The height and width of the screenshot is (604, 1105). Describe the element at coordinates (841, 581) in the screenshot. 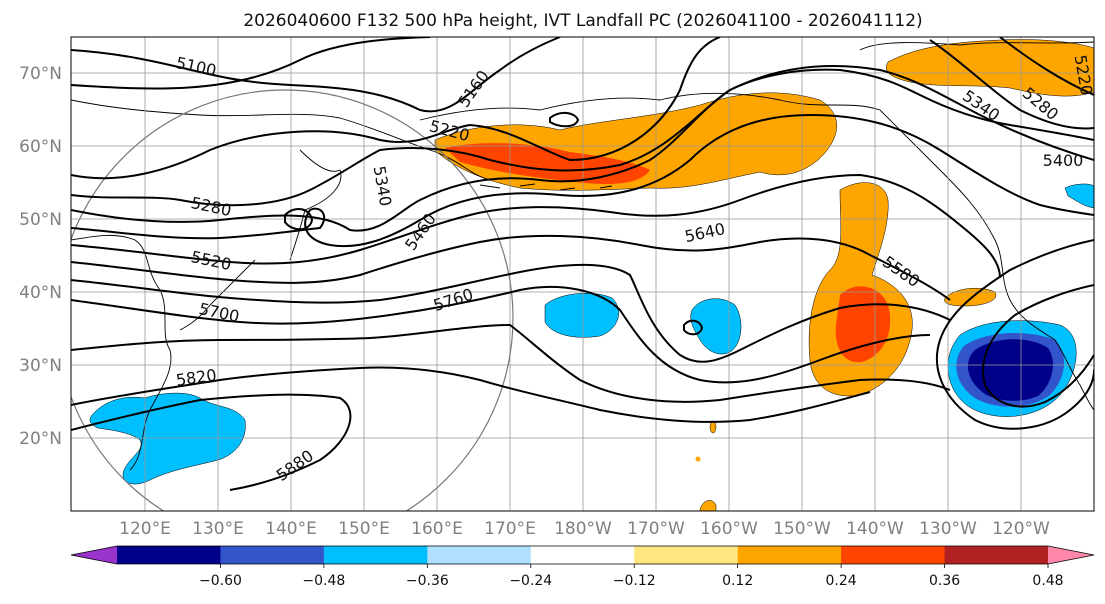

I see `colorbar-tick-label: 0.24` at that location.